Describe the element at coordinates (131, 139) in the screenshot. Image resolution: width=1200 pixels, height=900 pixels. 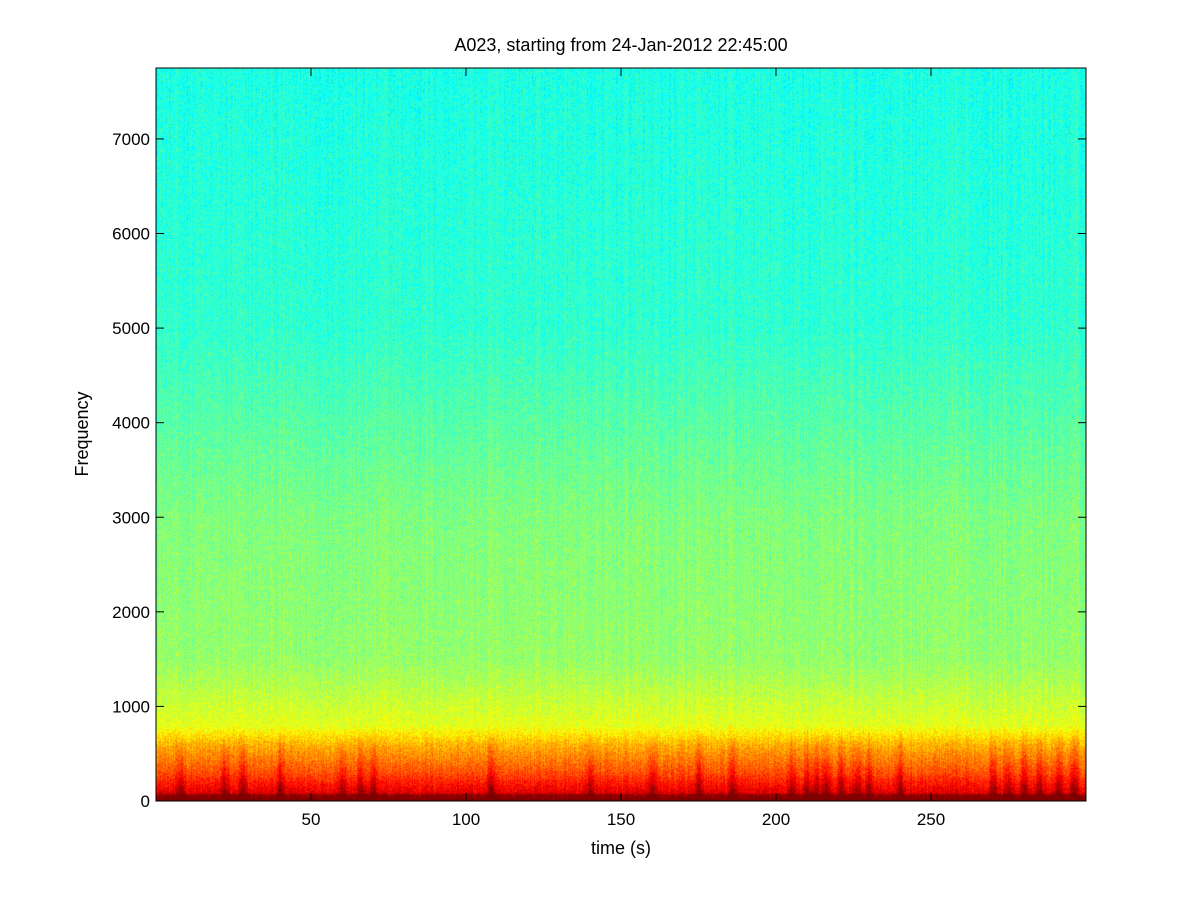
I see `y-tick-label: 7000` at that location.